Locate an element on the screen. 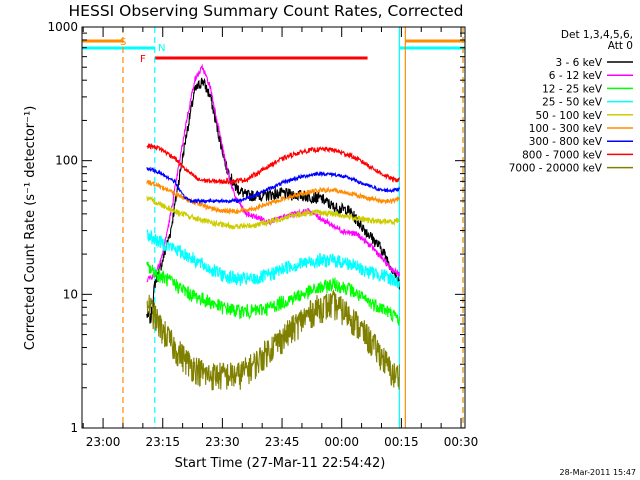  flag-label-night: N is located at coordinates (161, 48).